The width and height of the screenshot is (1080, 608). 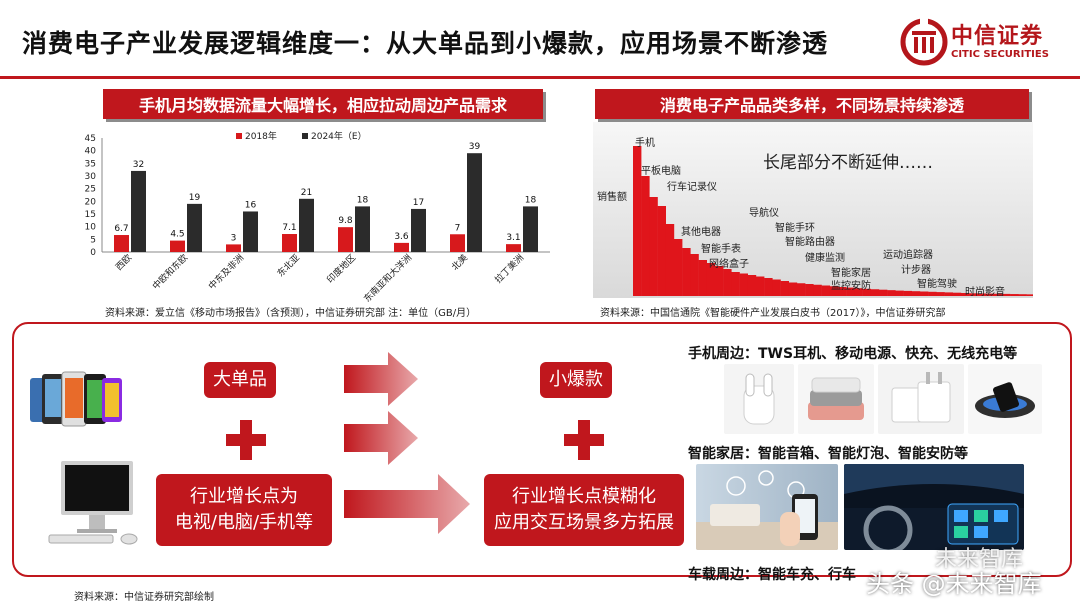 I want to click on y-tick-label: 25, so click(x=90, y=190).